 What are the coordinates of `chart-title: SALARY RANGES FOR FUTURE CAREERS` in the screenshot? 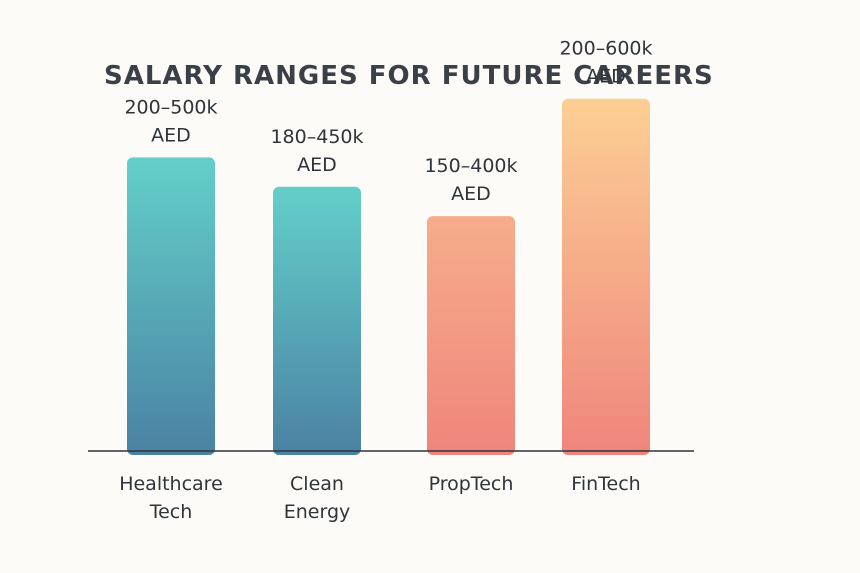 It's located at (409, 76).